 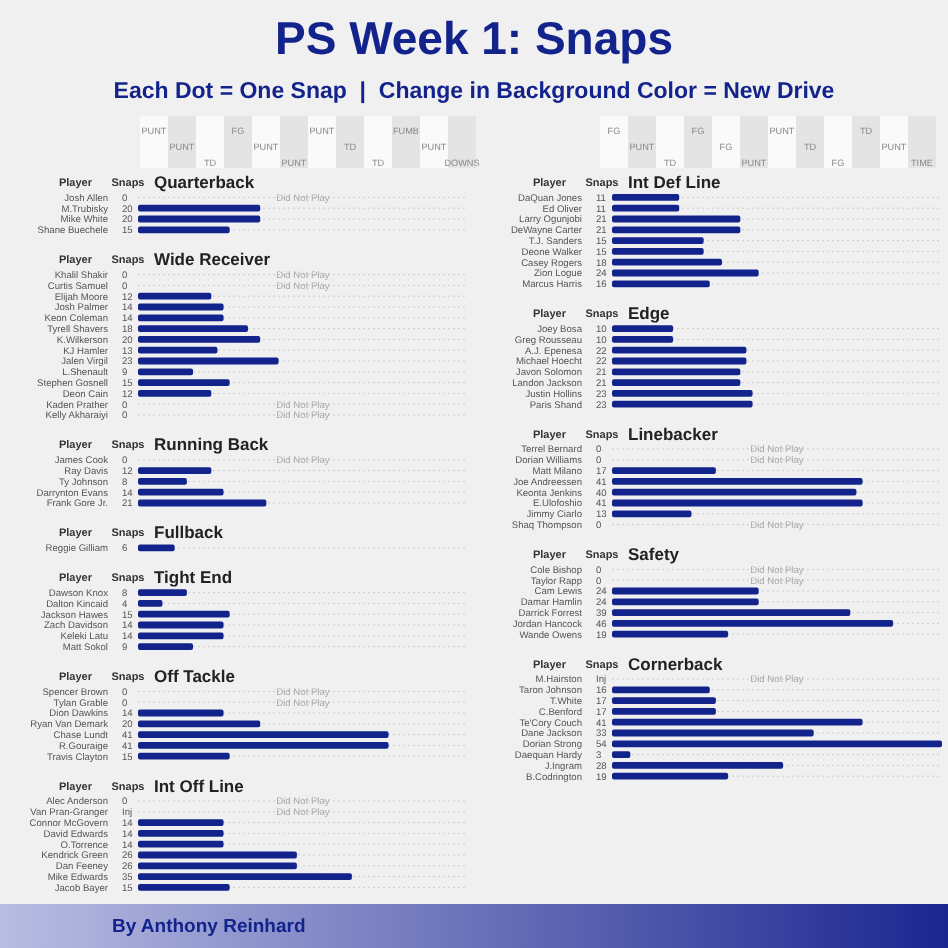 What do you see at coordinates (474, 92) in the screenshot?
I see `text: Each Dot = One Snap | Change in Background Color = New Drive` at bounding box center [474, 92].